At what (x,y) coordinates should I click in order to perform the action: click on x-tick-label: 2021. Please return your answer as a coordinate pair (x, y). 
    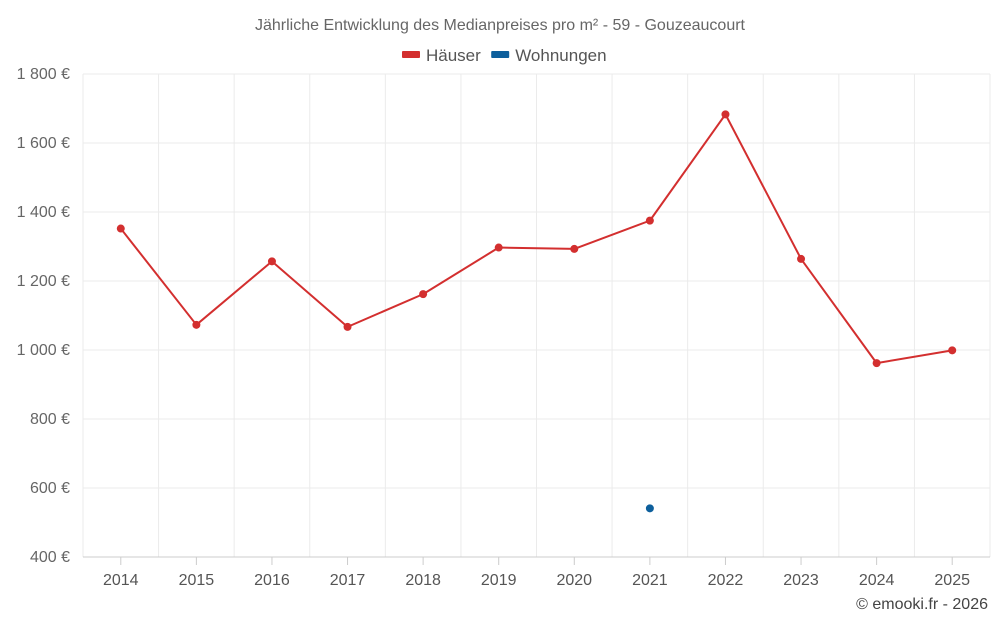
    Looking at the image, I should click on (650, 580).